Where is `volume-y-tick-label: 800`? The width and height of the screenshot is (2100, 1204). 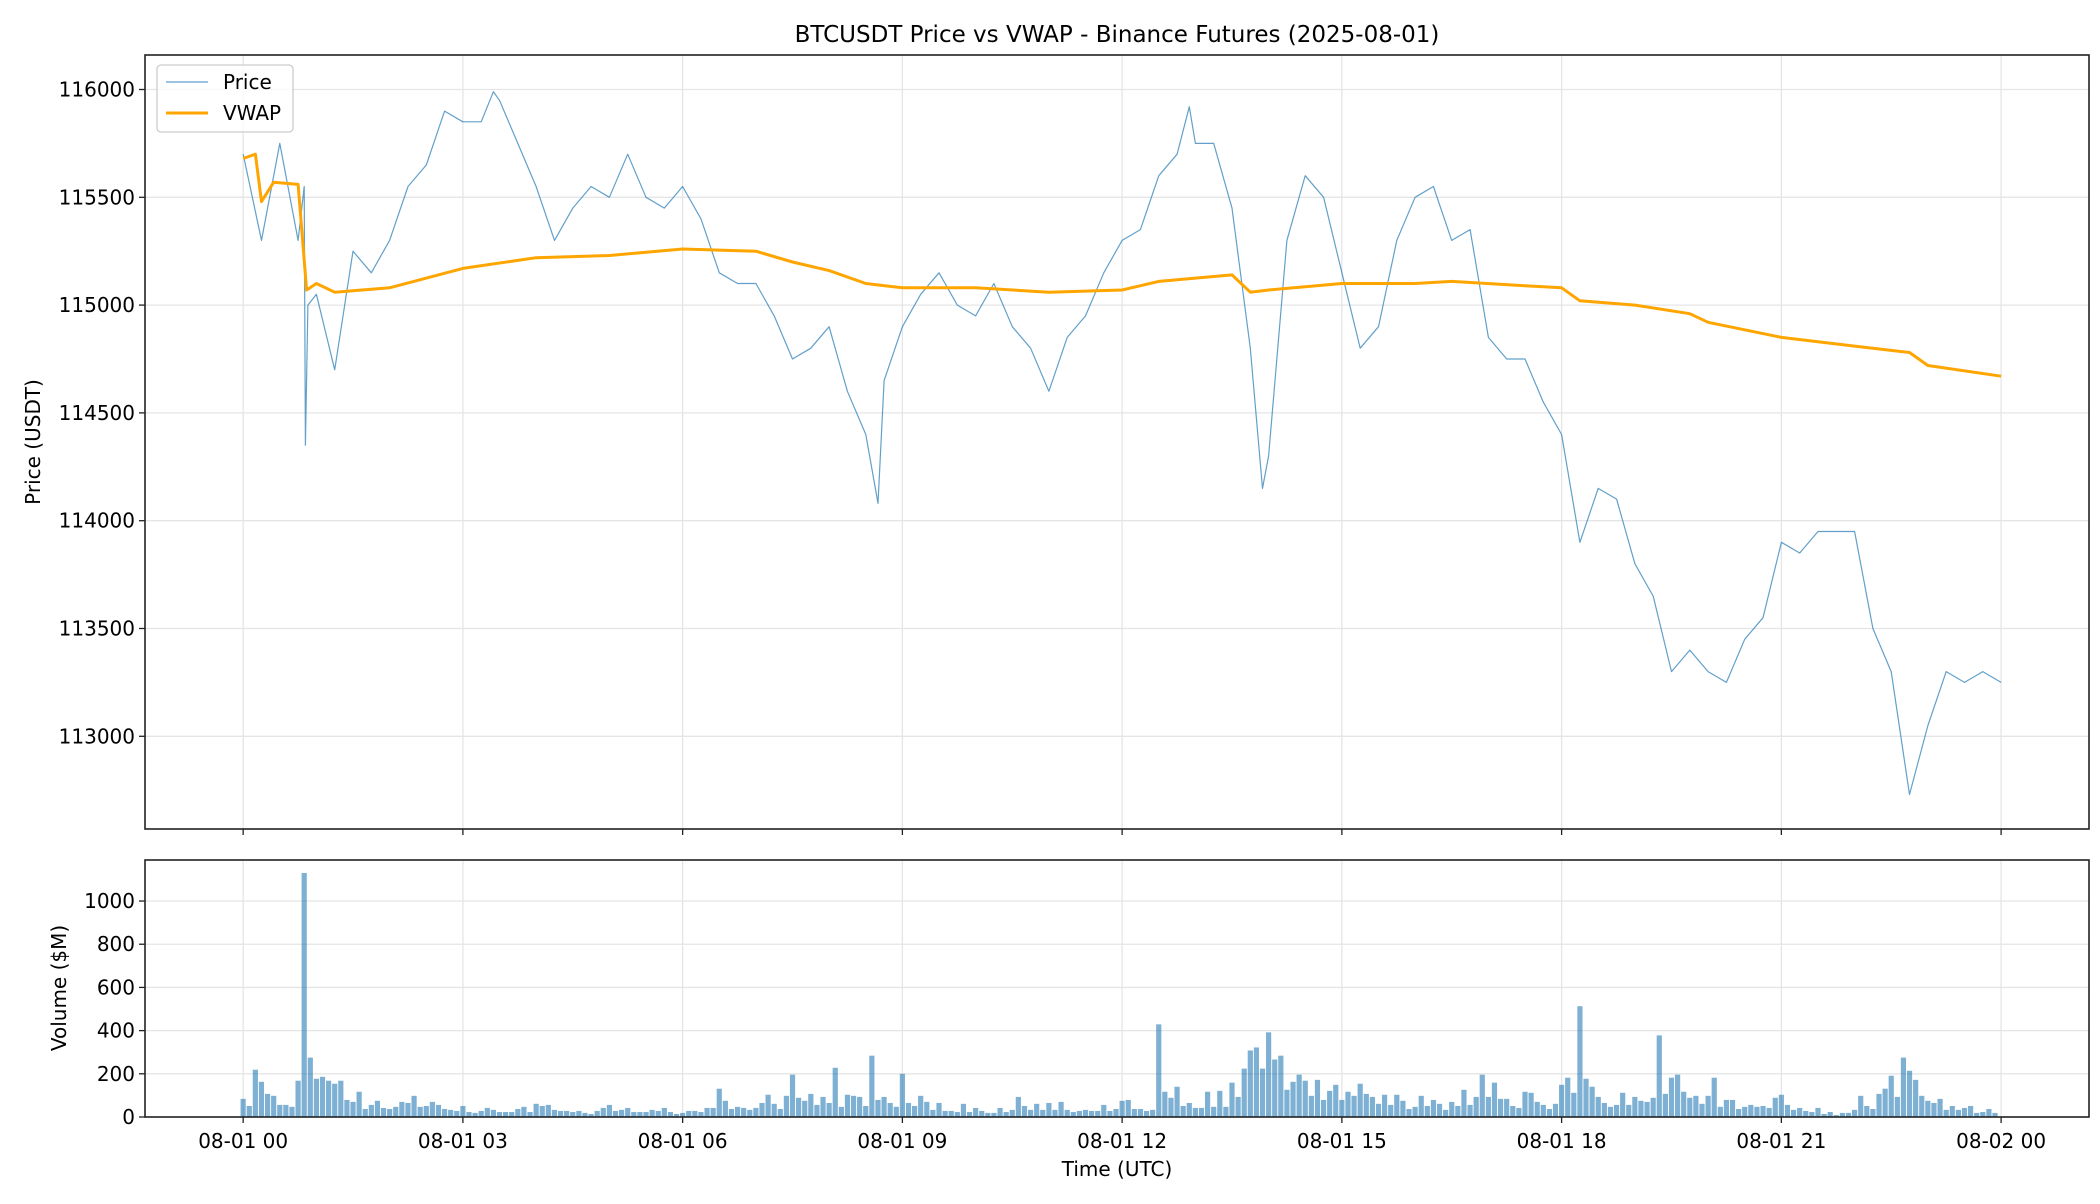 volume-y-tick-label: 800 is located at coordinates (116, 944).